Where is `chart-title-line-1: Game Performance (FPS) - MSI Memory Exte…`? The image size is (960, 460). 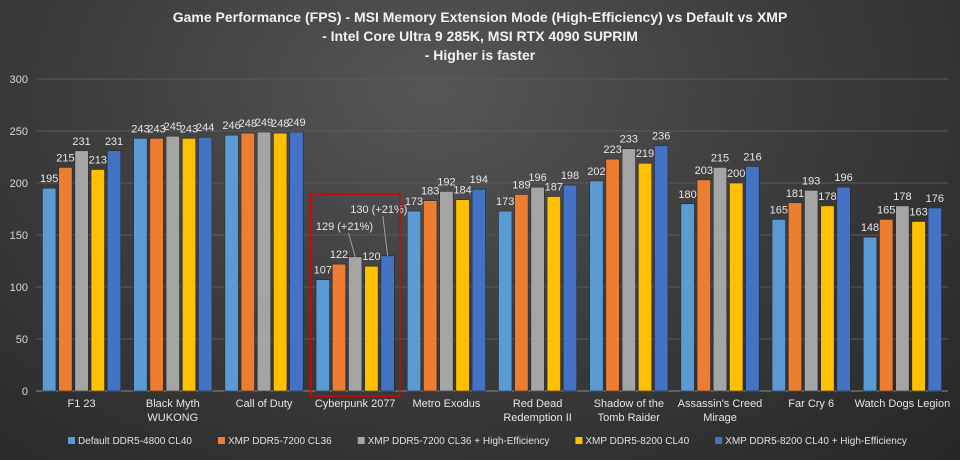 chart-title-line-1: Game Performance (FPS) - MSI Memory Exte… is located at coordinates (480, 17).